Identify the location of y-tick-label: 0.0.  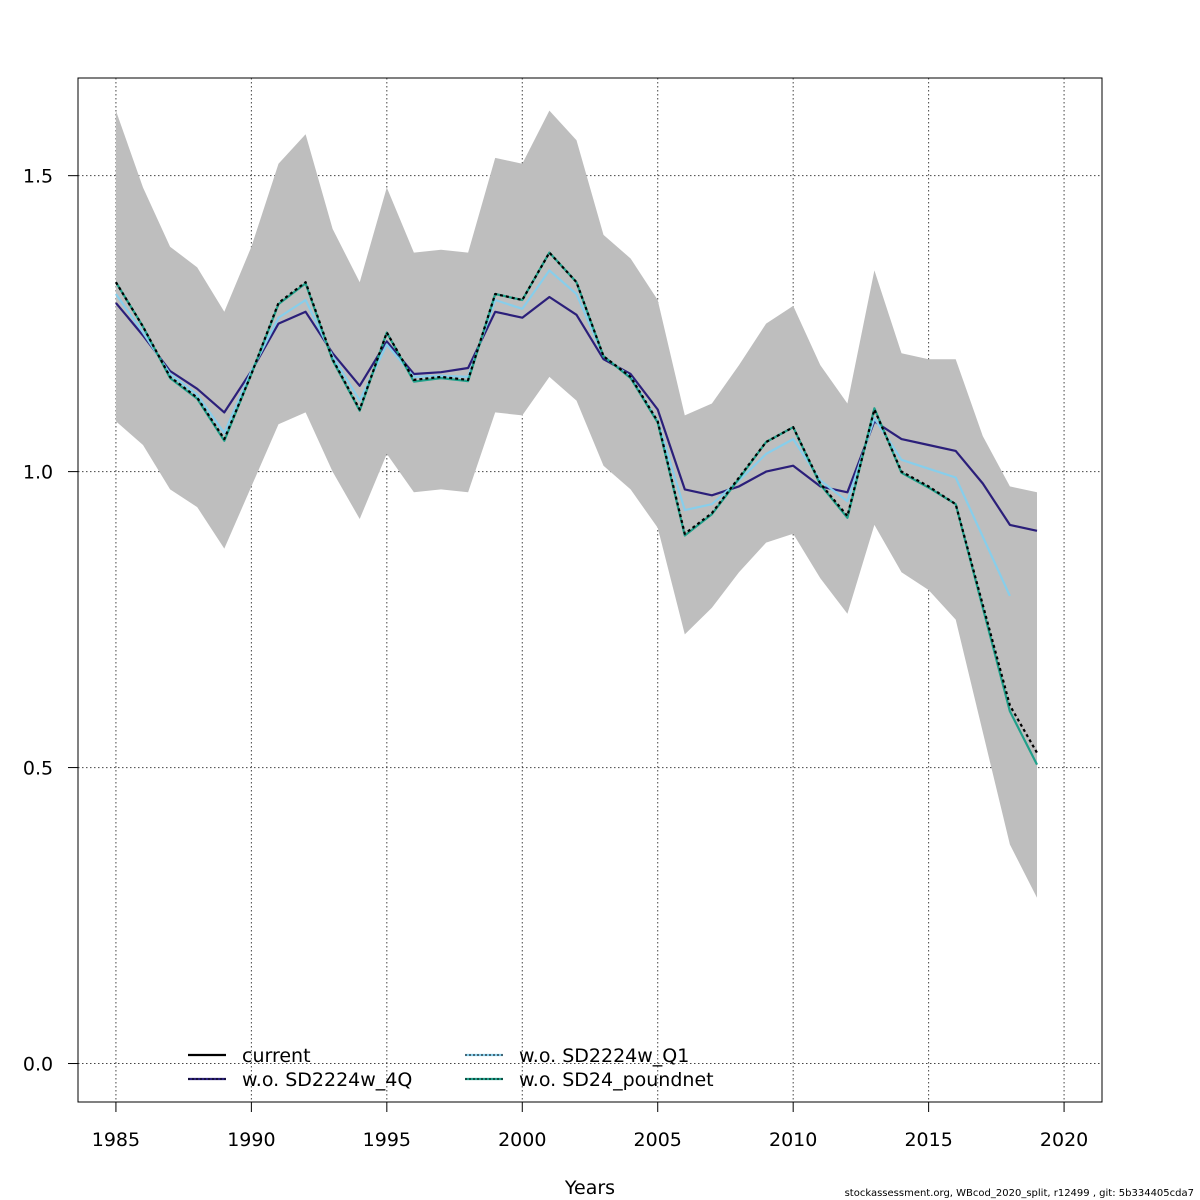
(38, 1065).